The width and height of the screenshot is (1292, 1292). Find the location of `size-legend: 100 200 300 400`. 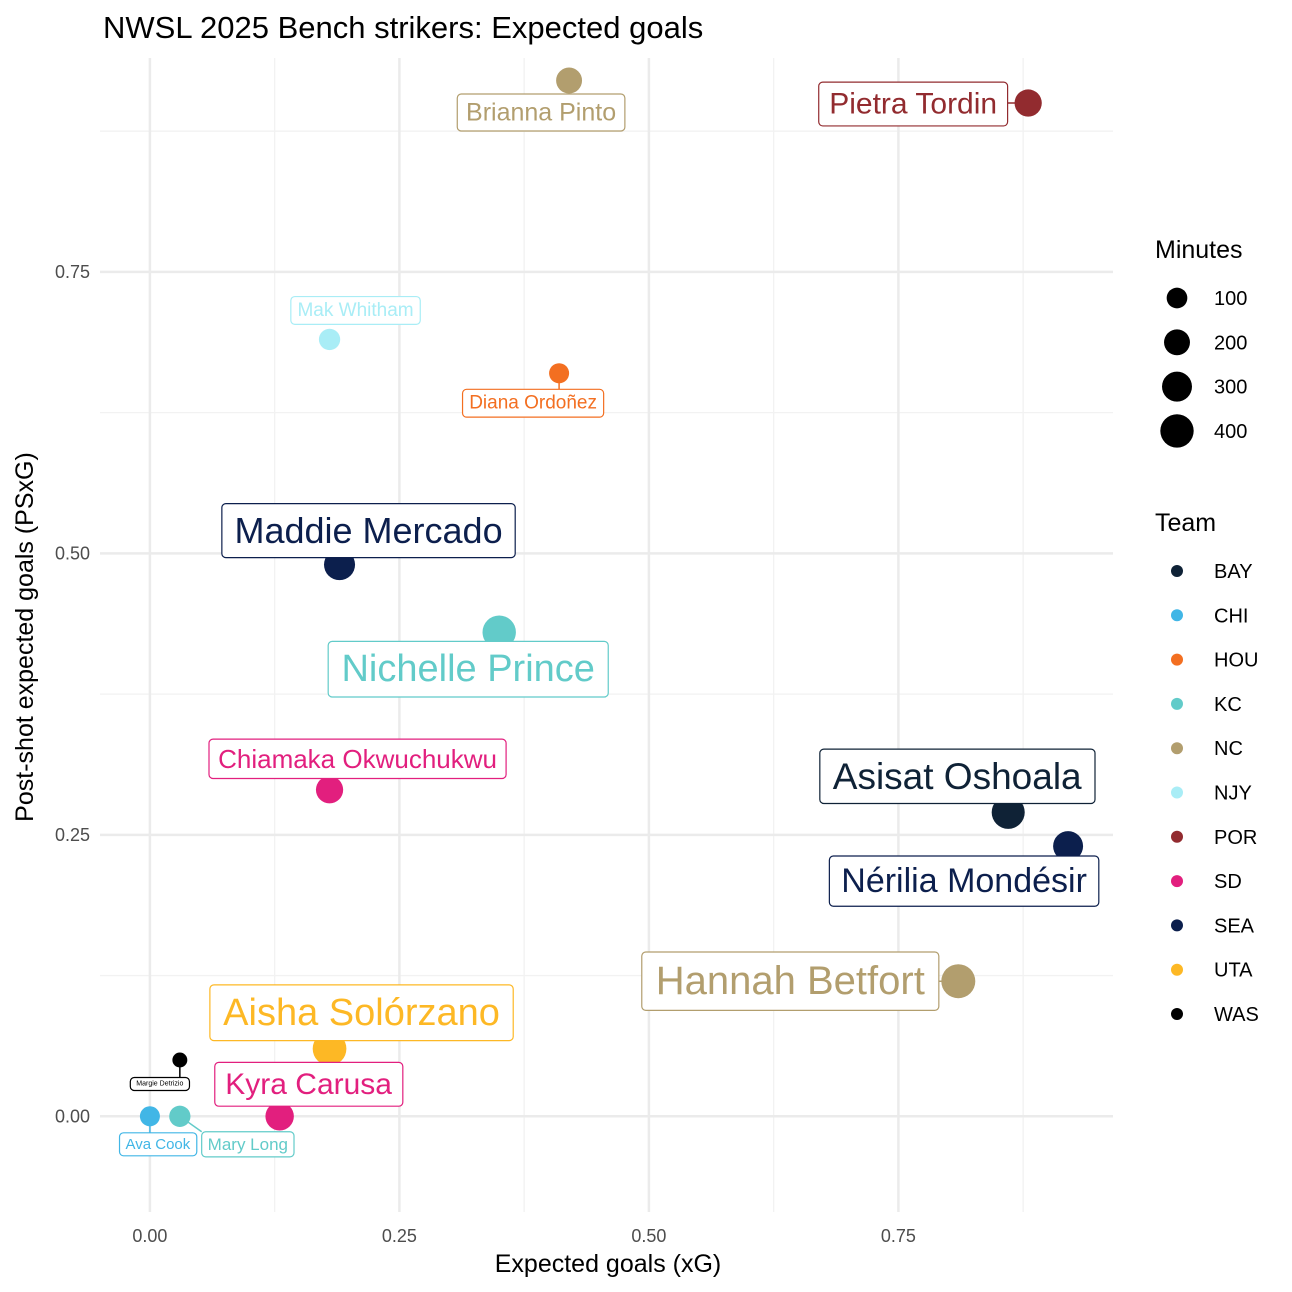

size-legend: 100 200 300 400 is located at coordinates (1203, 367).